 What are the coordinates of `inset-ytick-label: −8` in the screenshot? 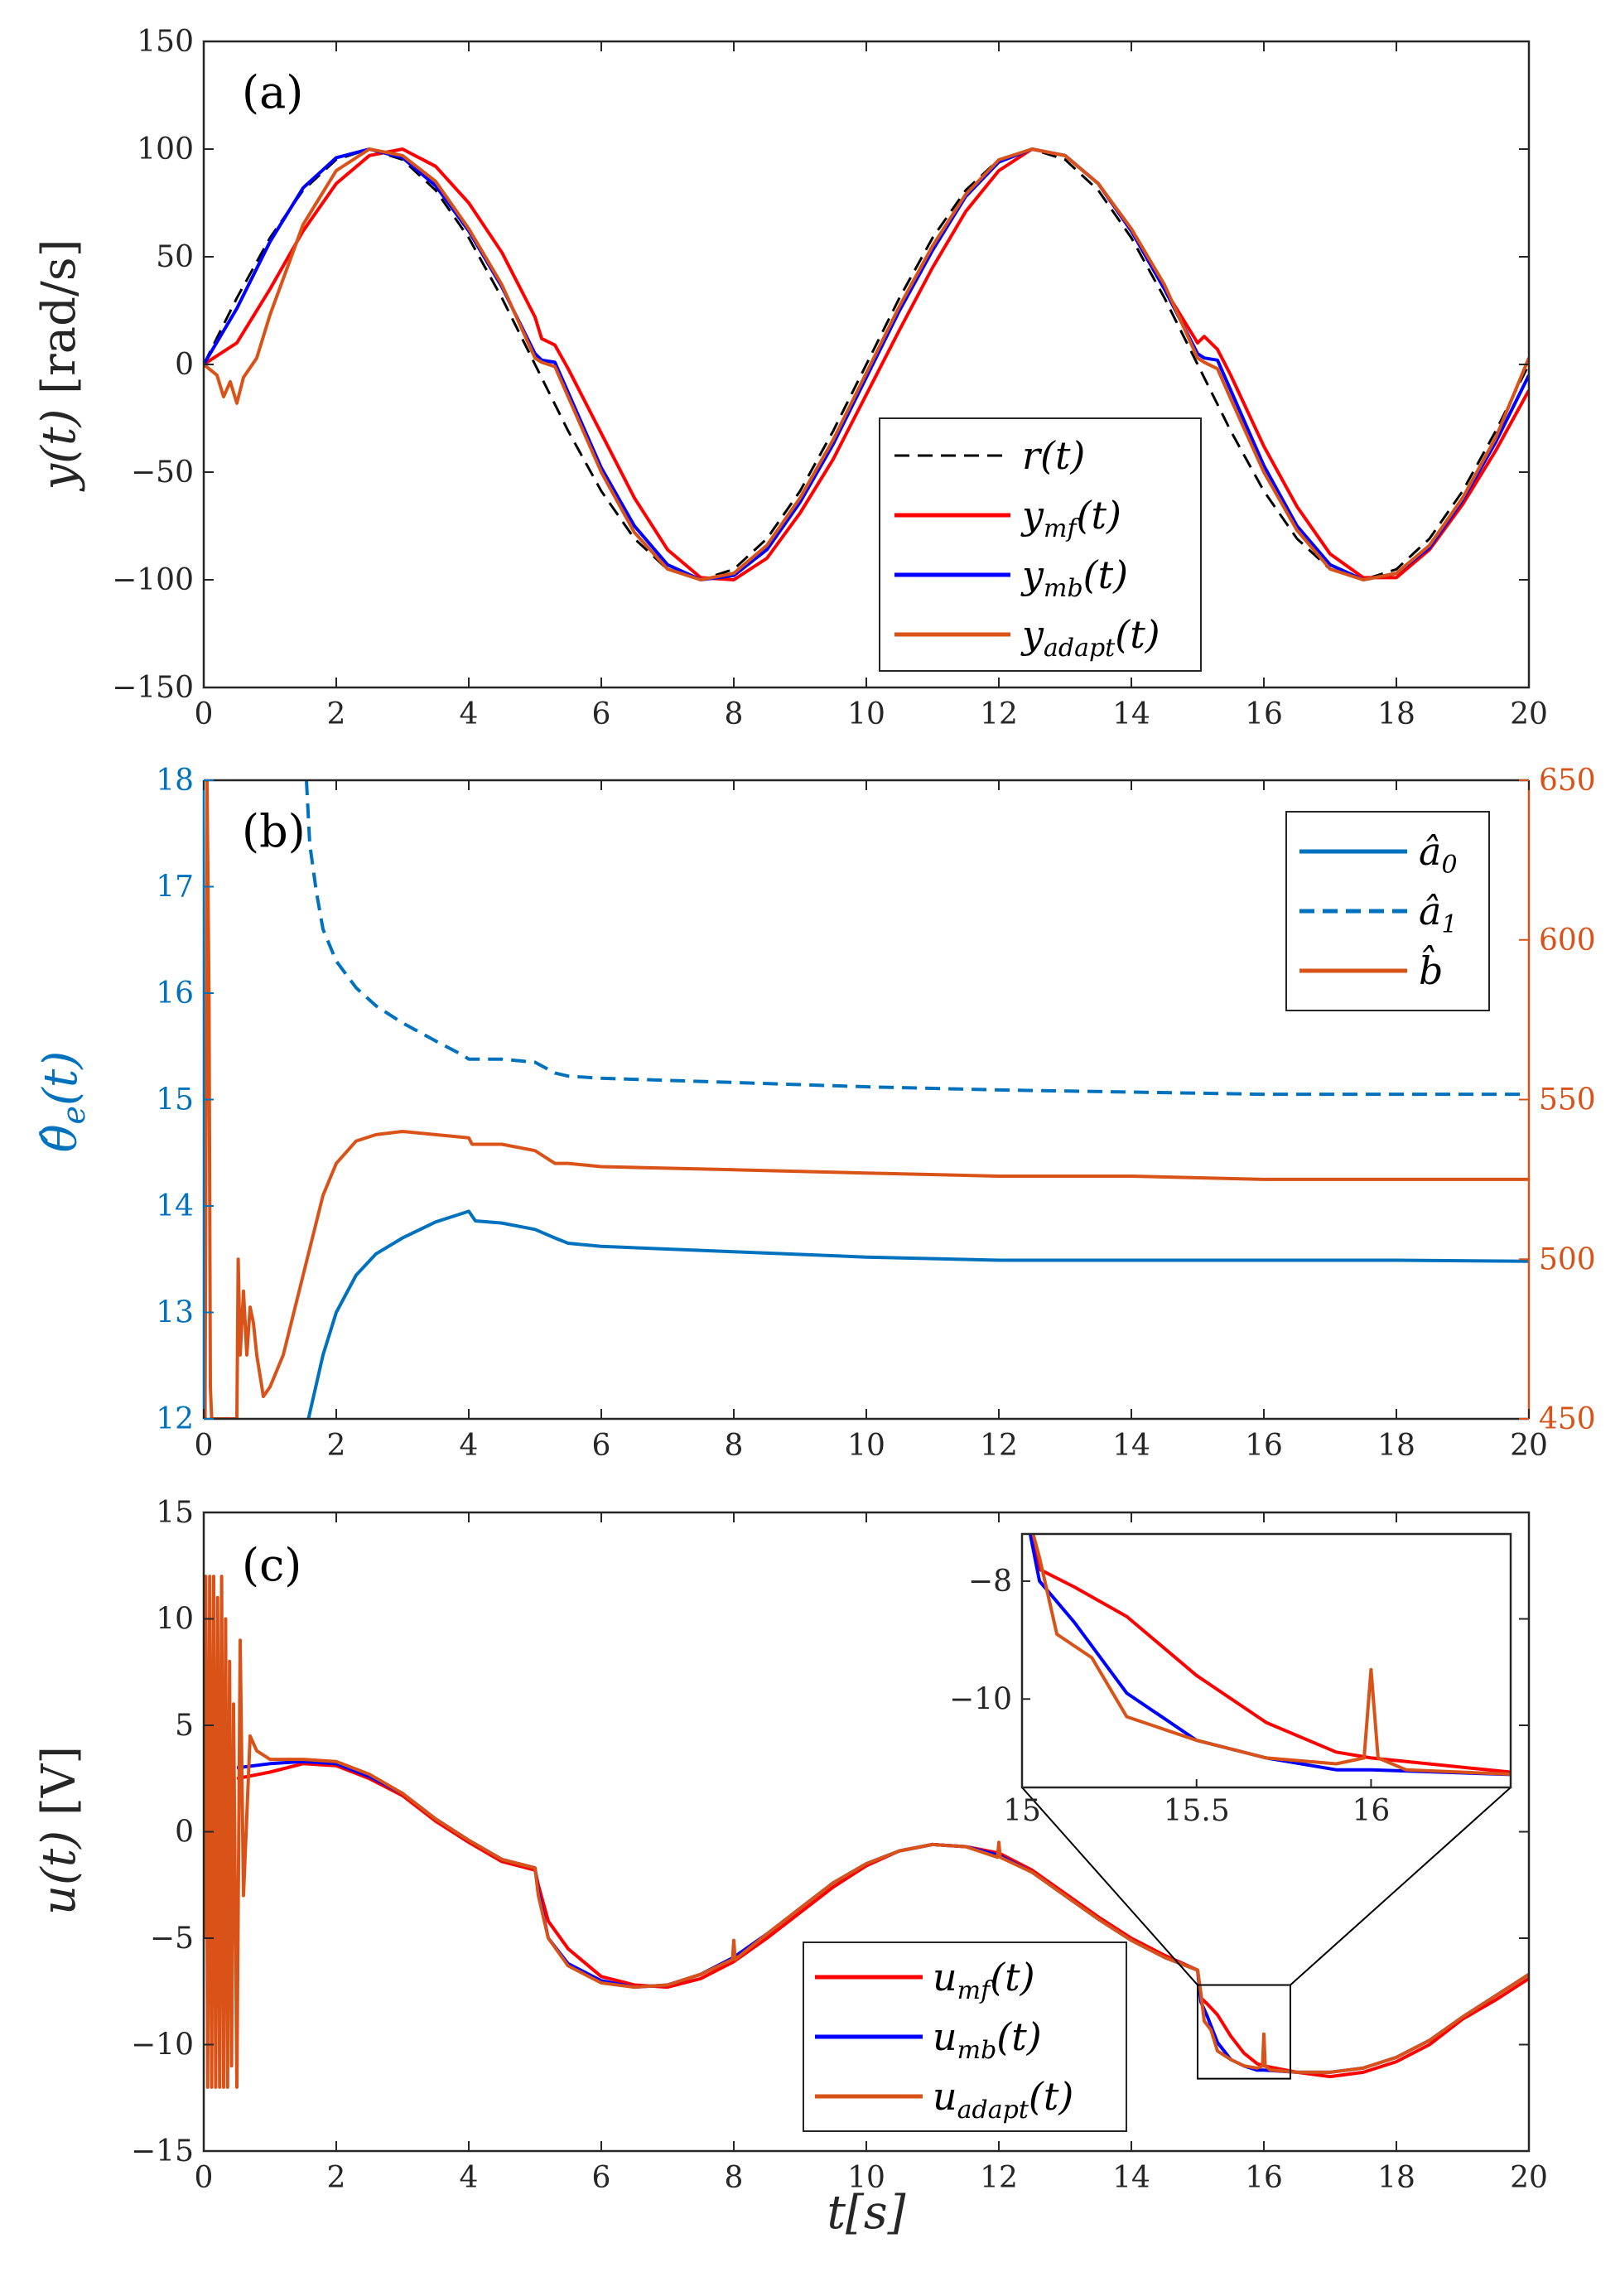 It's located at (990, 1582).